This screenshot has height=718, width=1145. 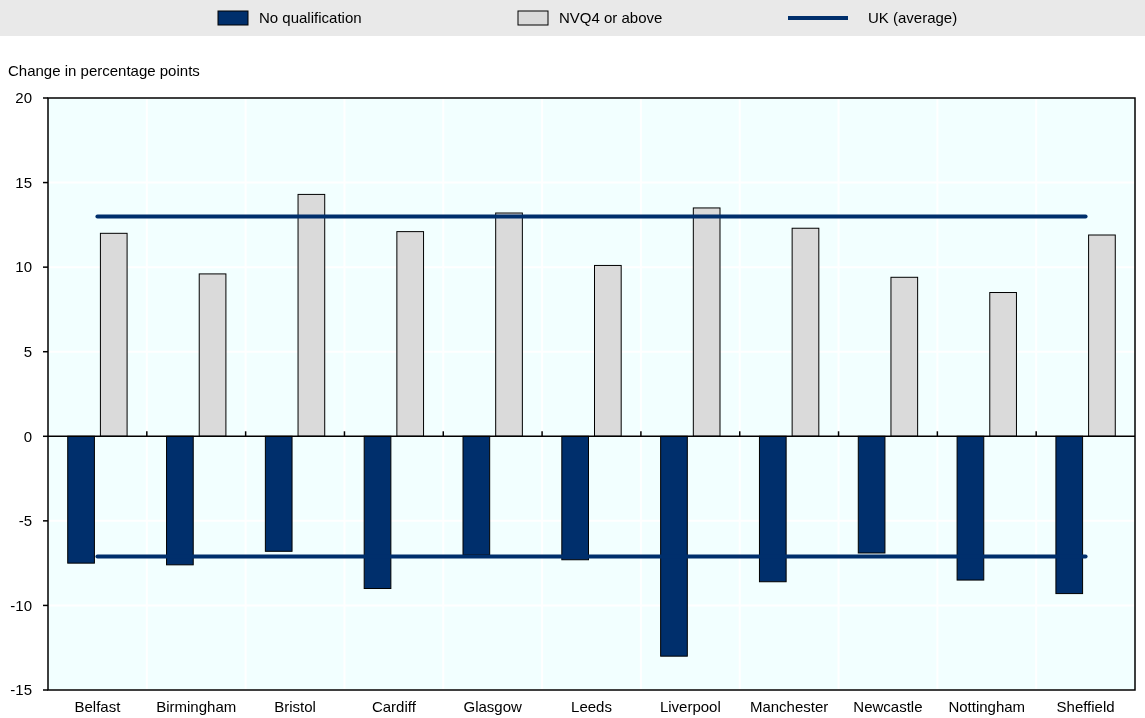 I want to click on y-axis-title: Change in percentage points, so click(x=104, y=70).